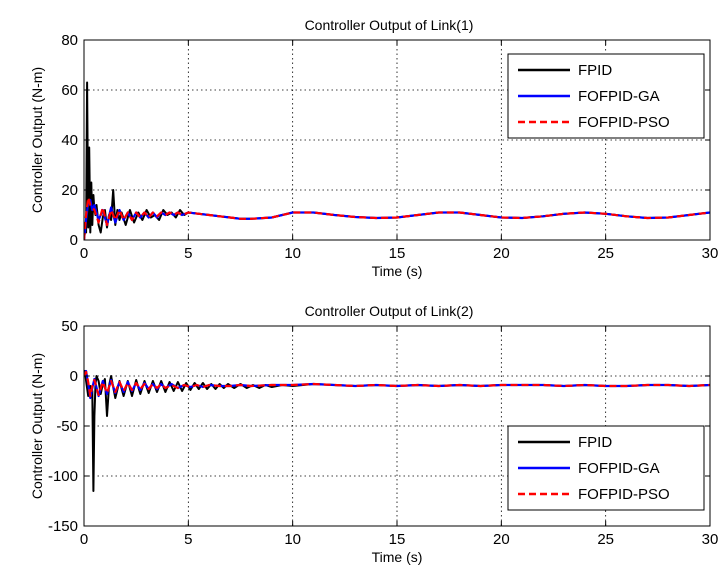  I want to click on y-tick-label: -100, so click(63, 476).